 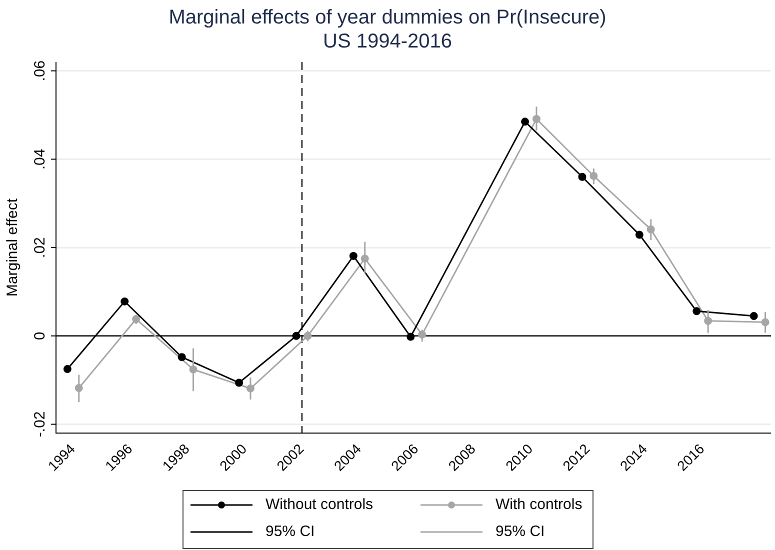 What do you see at coordinates (40, 336) in the screenshot?
I see `y-tick-label: 0` at bounding box center [40, 336].